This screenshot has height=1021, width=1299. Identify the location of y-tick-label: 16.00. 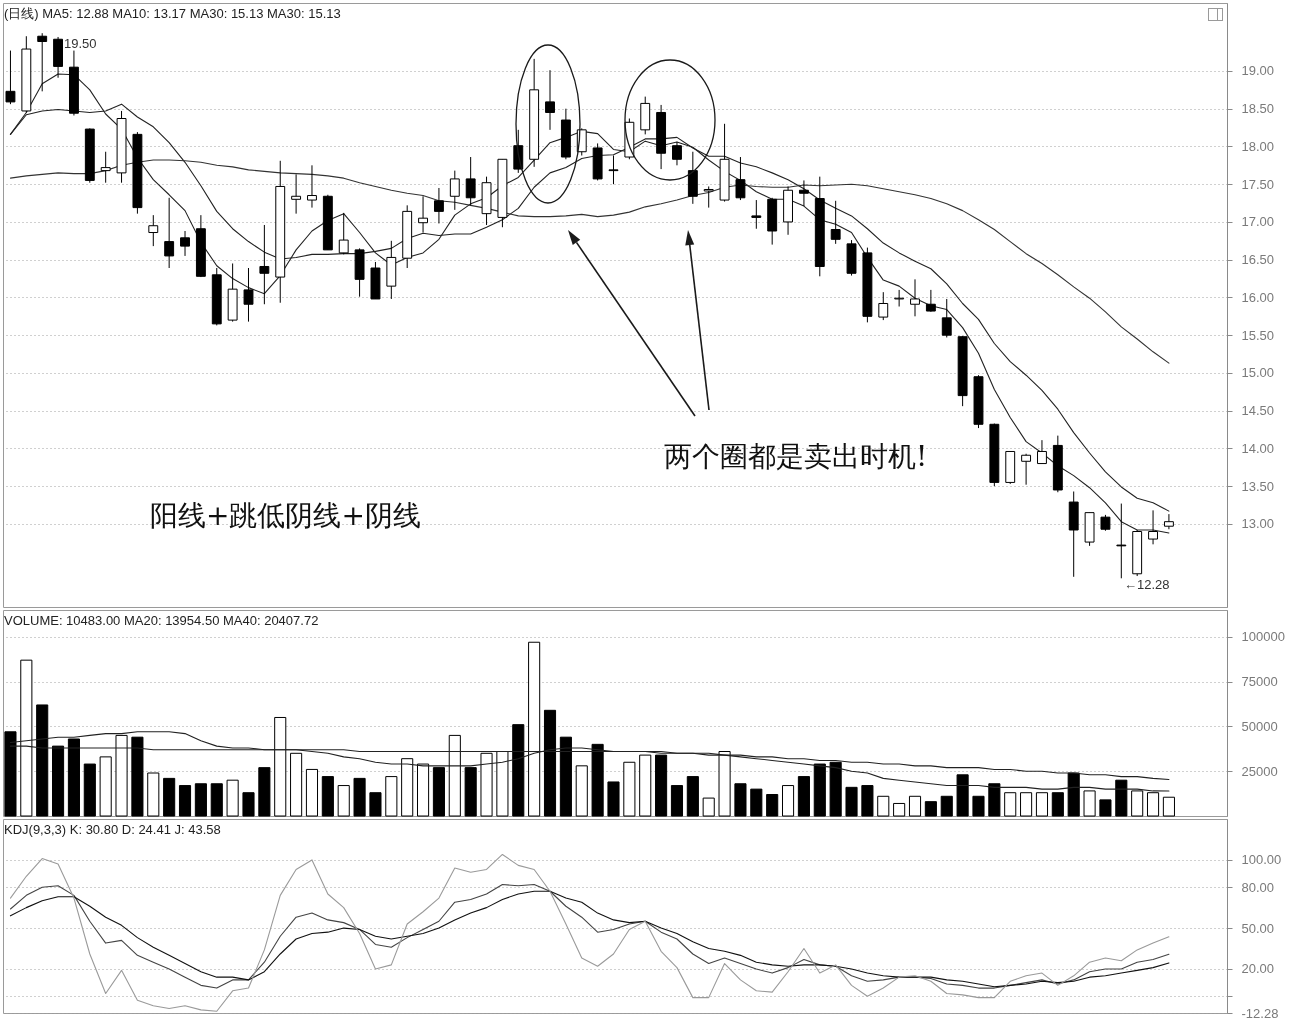
(1258, 297).